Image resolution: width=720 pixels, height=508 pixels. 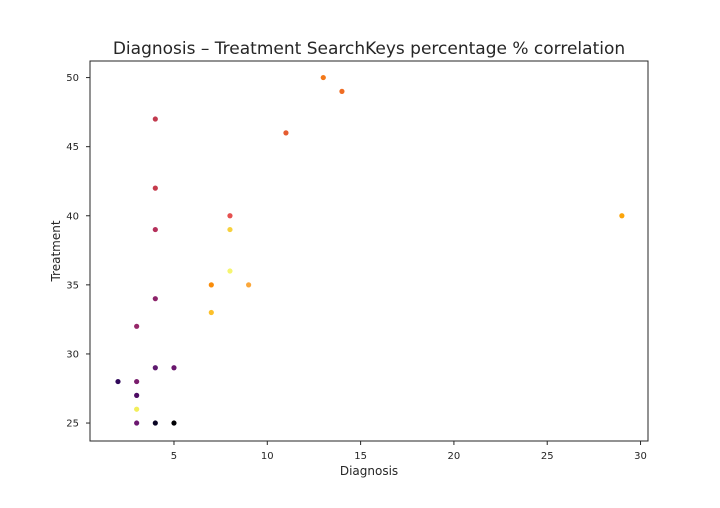 I want to click on x-tick-label: 15, so click(x=360, y=456).